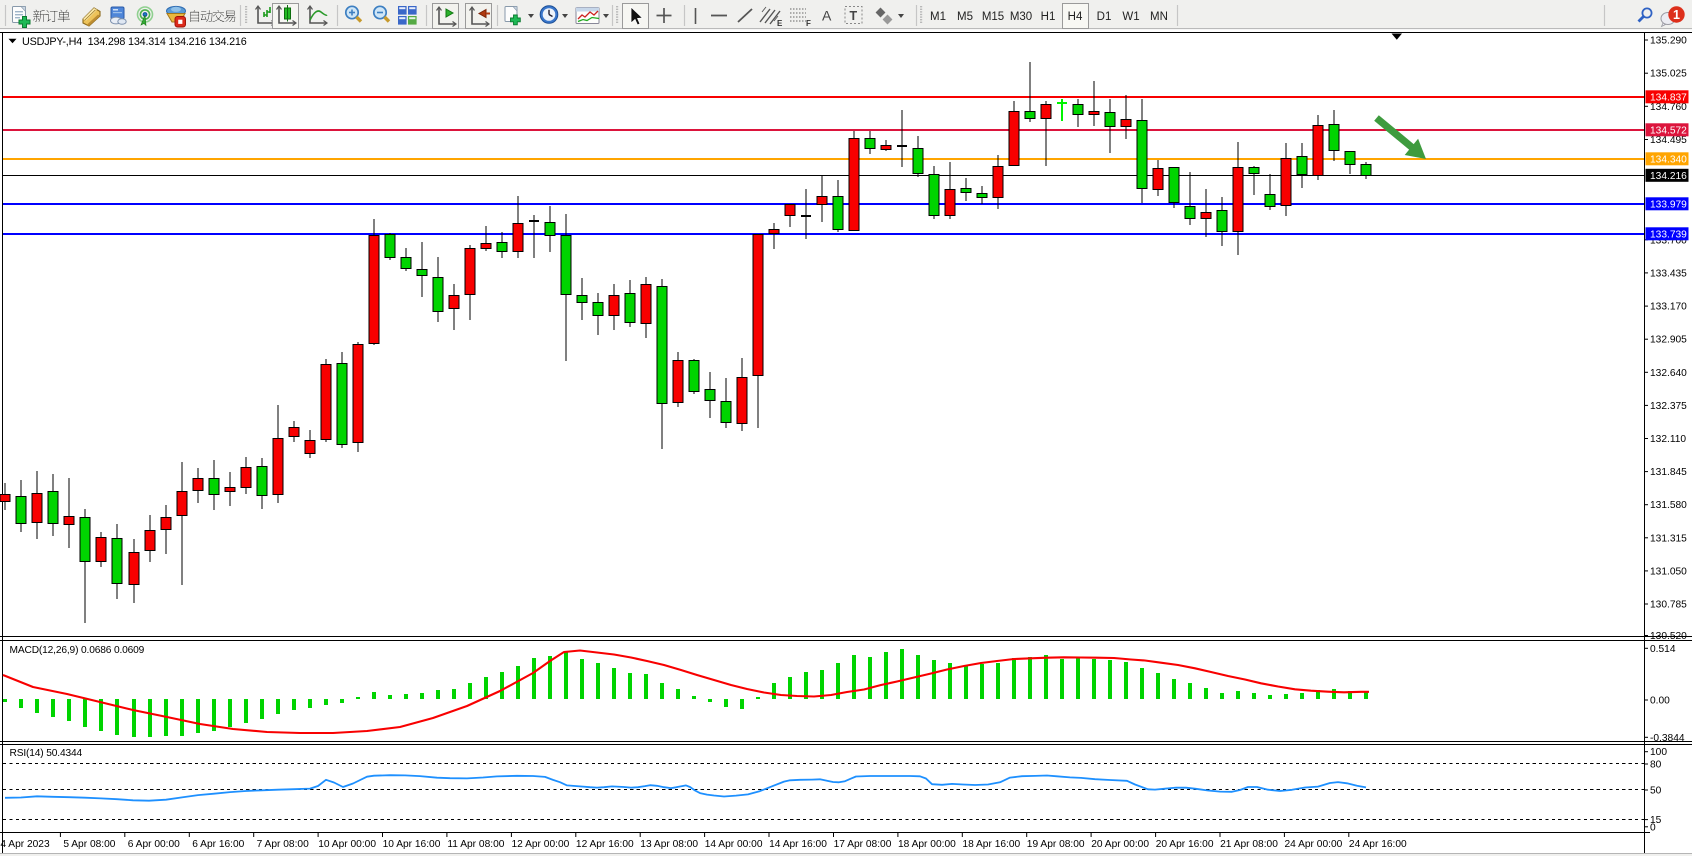 The height and width of the screenshot is (856, 1692). What do you see at coordinates (1668, 571) in the screenshot?
I see `svg-text: 131.050` at bounding box center [1668, 571].